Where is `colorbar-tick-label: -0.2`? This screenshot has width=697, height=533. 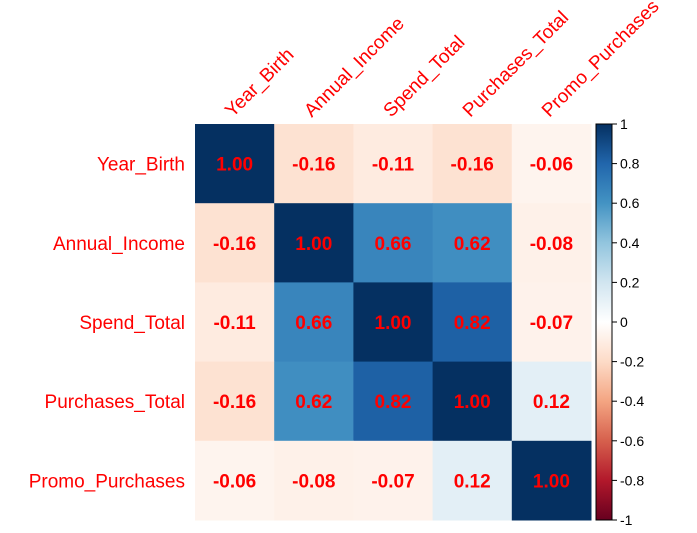
colorbar-tick-label: -0.2 is located at coordinates (632, 362).